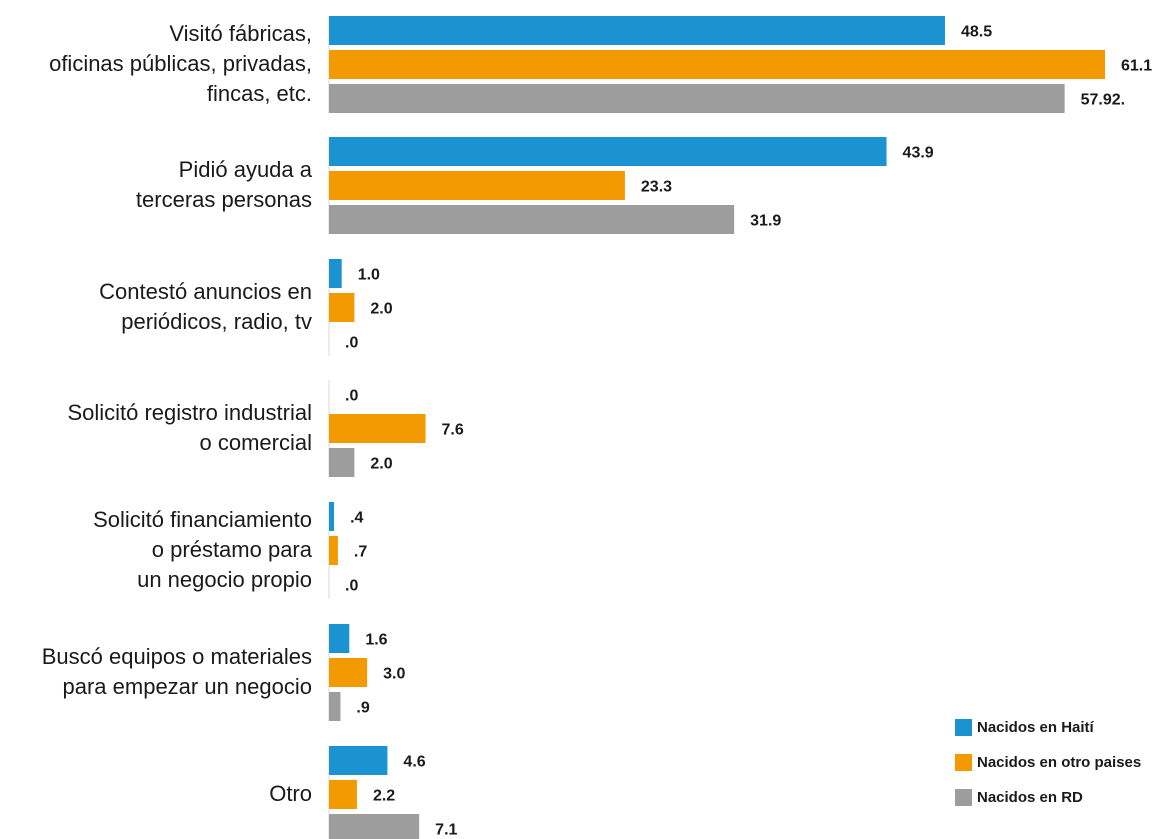  What do you see at coordinates (156, 428) in the screenshot?
I see `category-label: Solicitó registro industrial o comercial` at bounding box center [156, 428].